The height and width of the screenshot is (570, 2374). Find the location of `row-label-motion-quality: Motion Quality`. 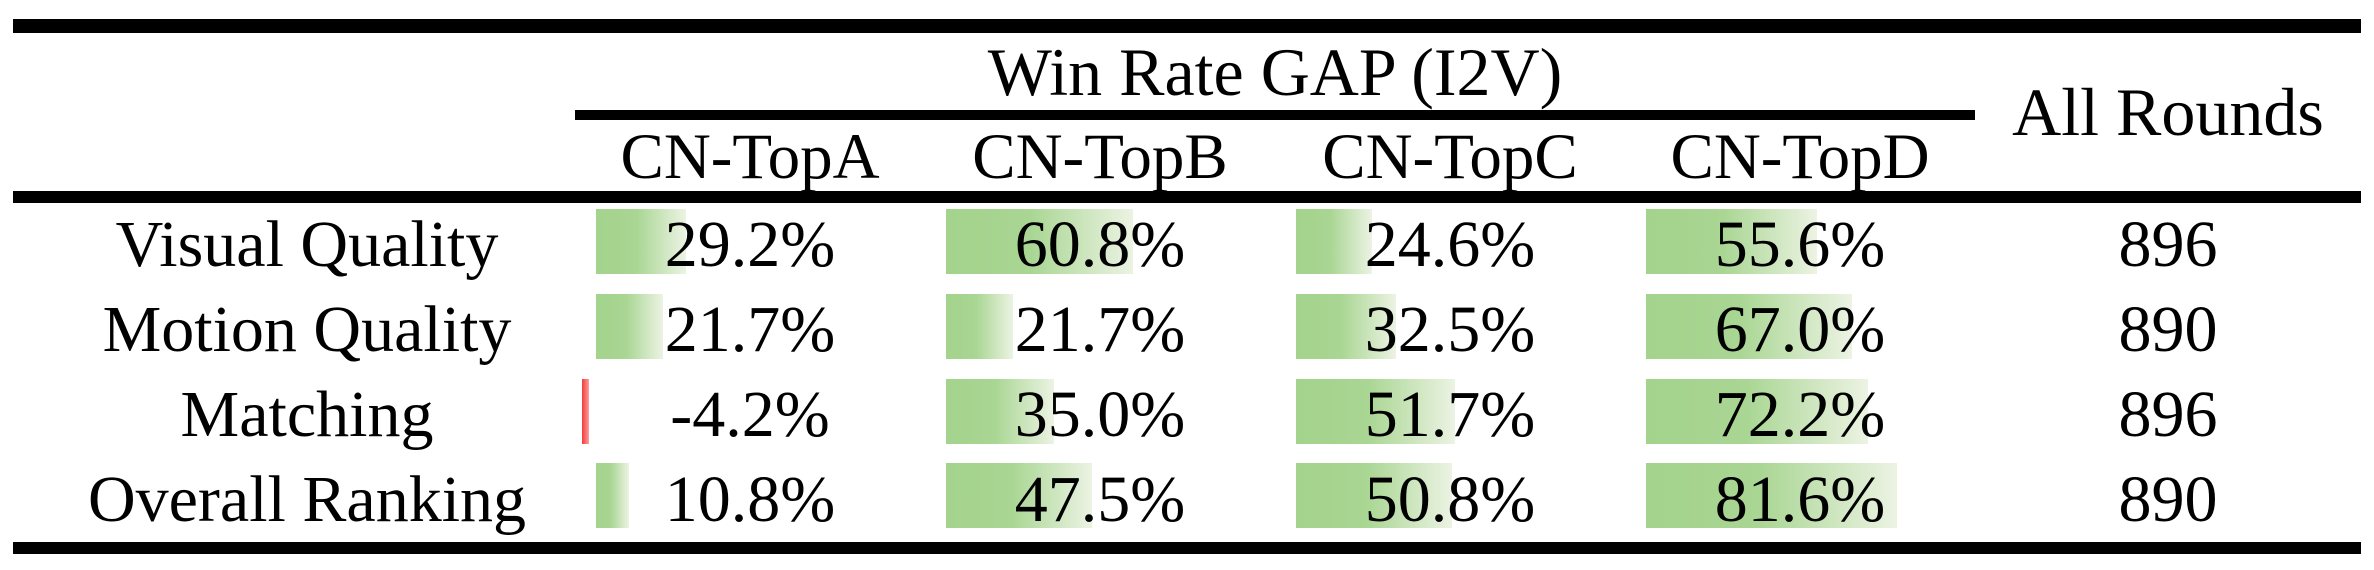

row-label-motion-quality: Motion Quality is located at coordinates (307, 330).